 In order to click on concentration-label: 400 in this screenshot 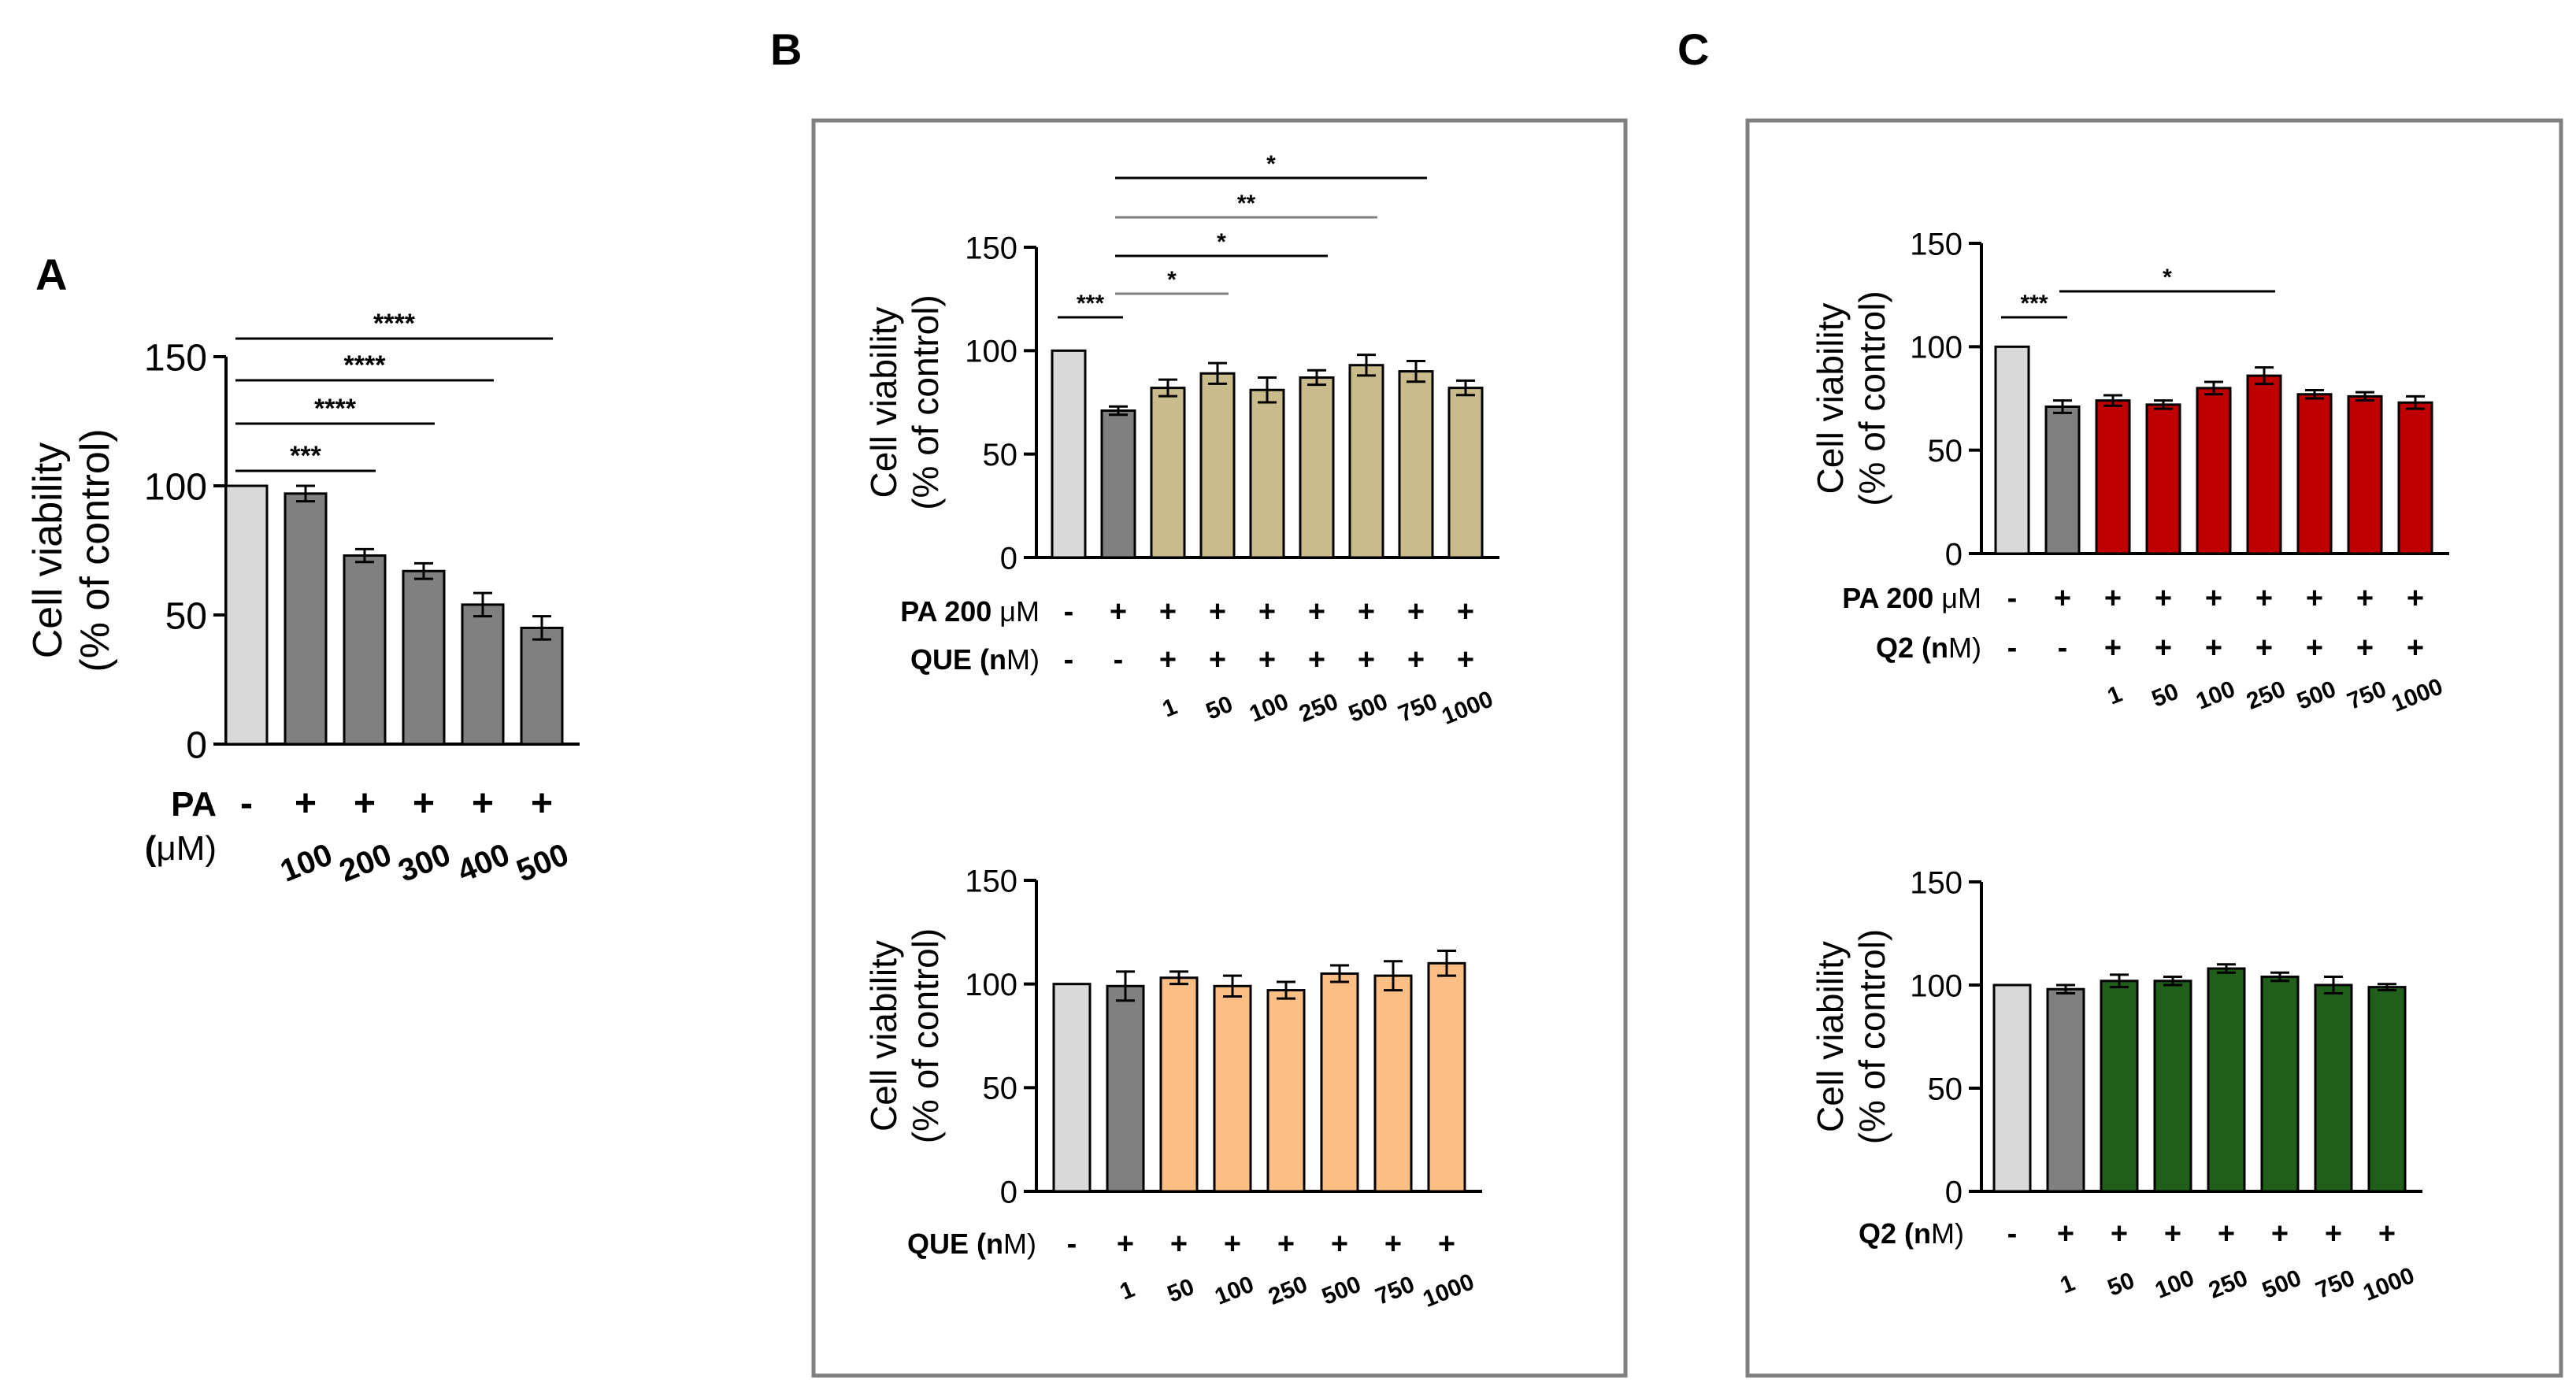, I will do `click(483, 863)`.